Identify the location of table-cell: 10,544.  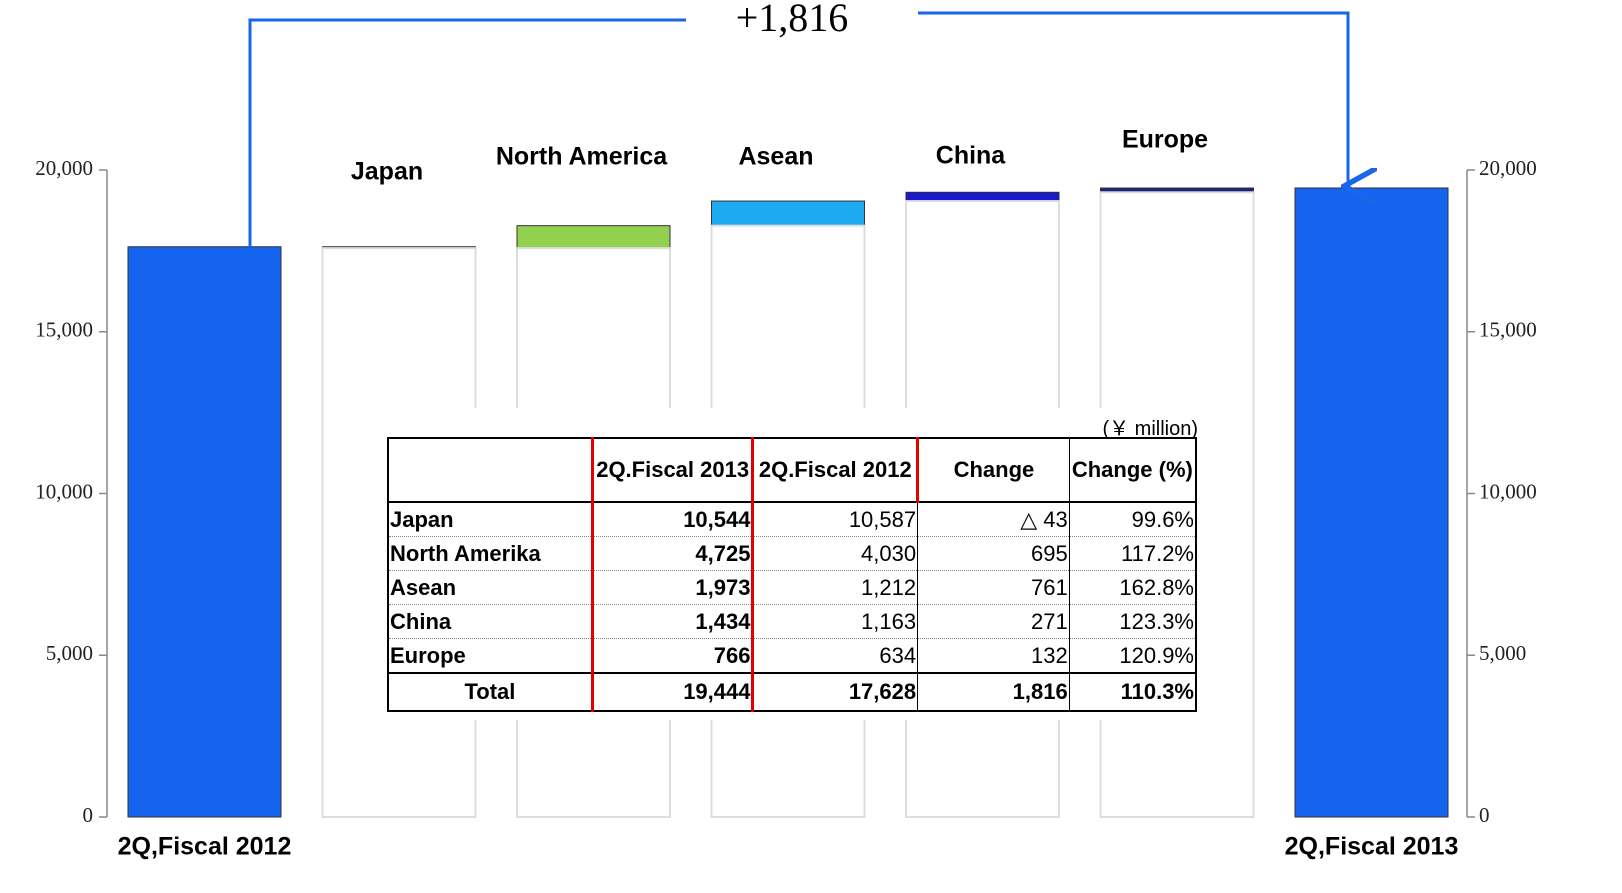
(672, 519).